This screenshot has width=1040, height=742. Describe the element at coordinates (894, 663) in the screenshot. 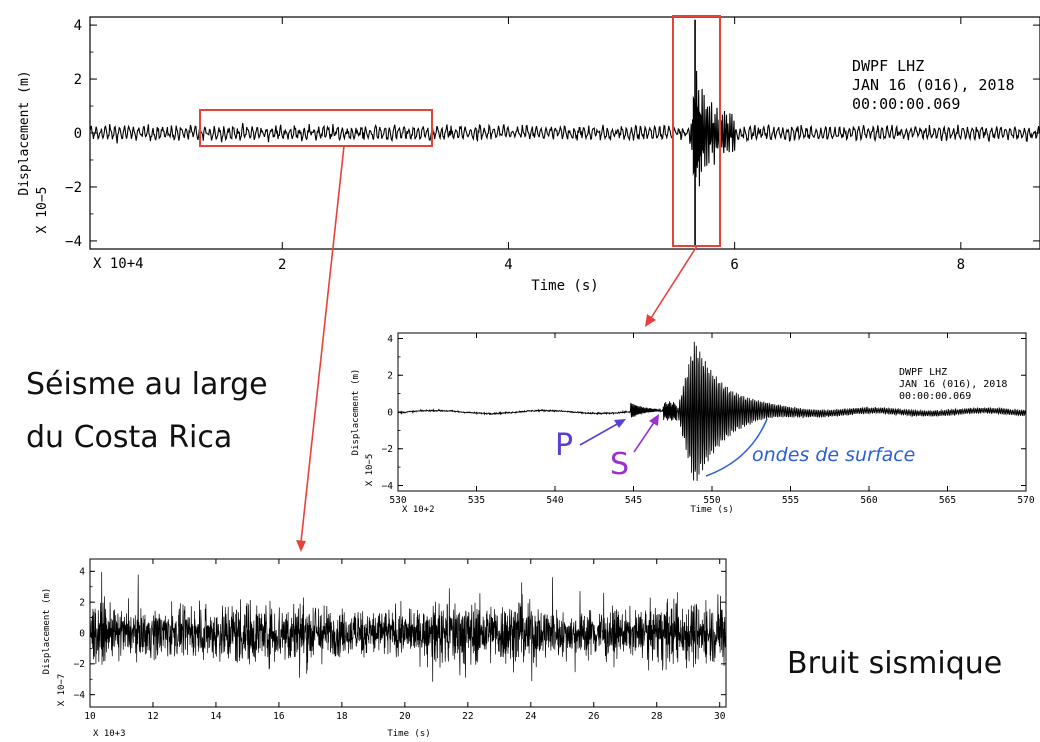

I see `noise-caption: Bruit sismique` at that location.